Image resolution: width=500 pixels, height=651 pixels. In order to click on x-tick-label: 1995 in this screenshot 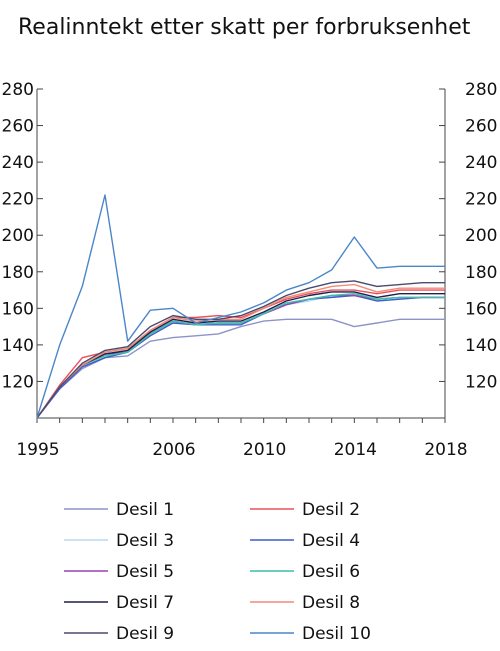, I will do `click(37, 450)`.